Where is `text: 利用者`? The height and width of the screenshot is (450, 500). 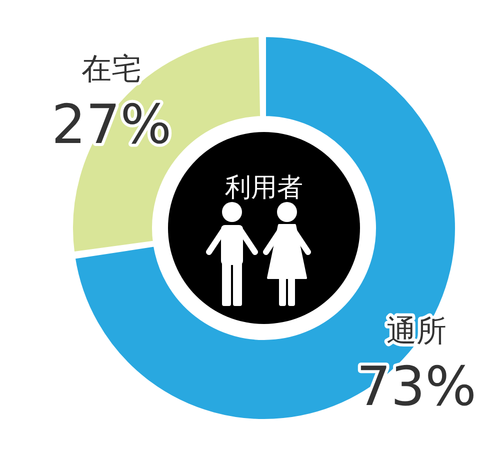 text: 利用者 is located at coordinates (264, 188).